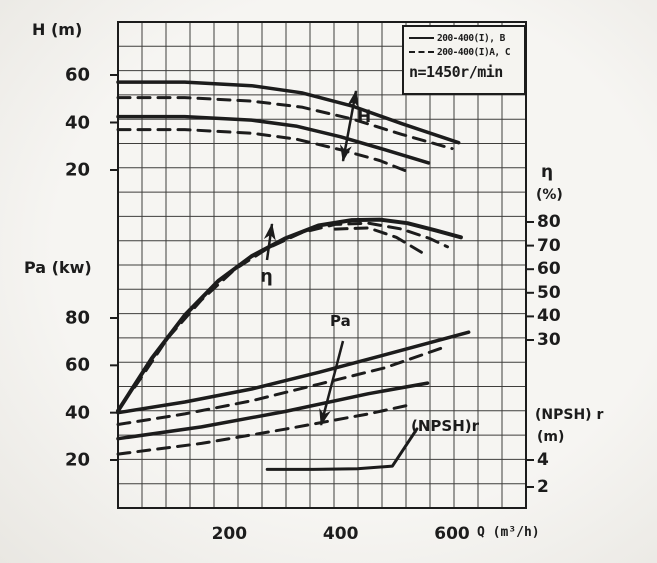  I want to click on curve-H-B-small, so click(273, 139).